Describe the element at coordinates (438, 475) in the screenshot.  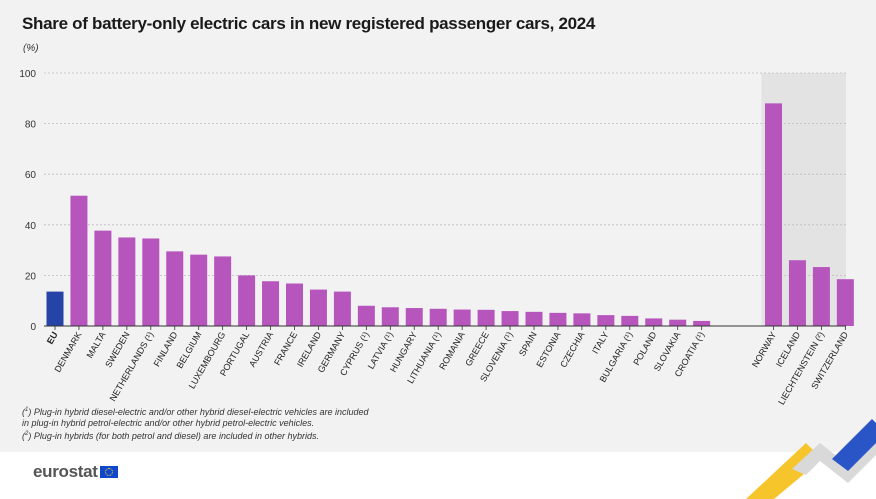
I see `footer` at that location.